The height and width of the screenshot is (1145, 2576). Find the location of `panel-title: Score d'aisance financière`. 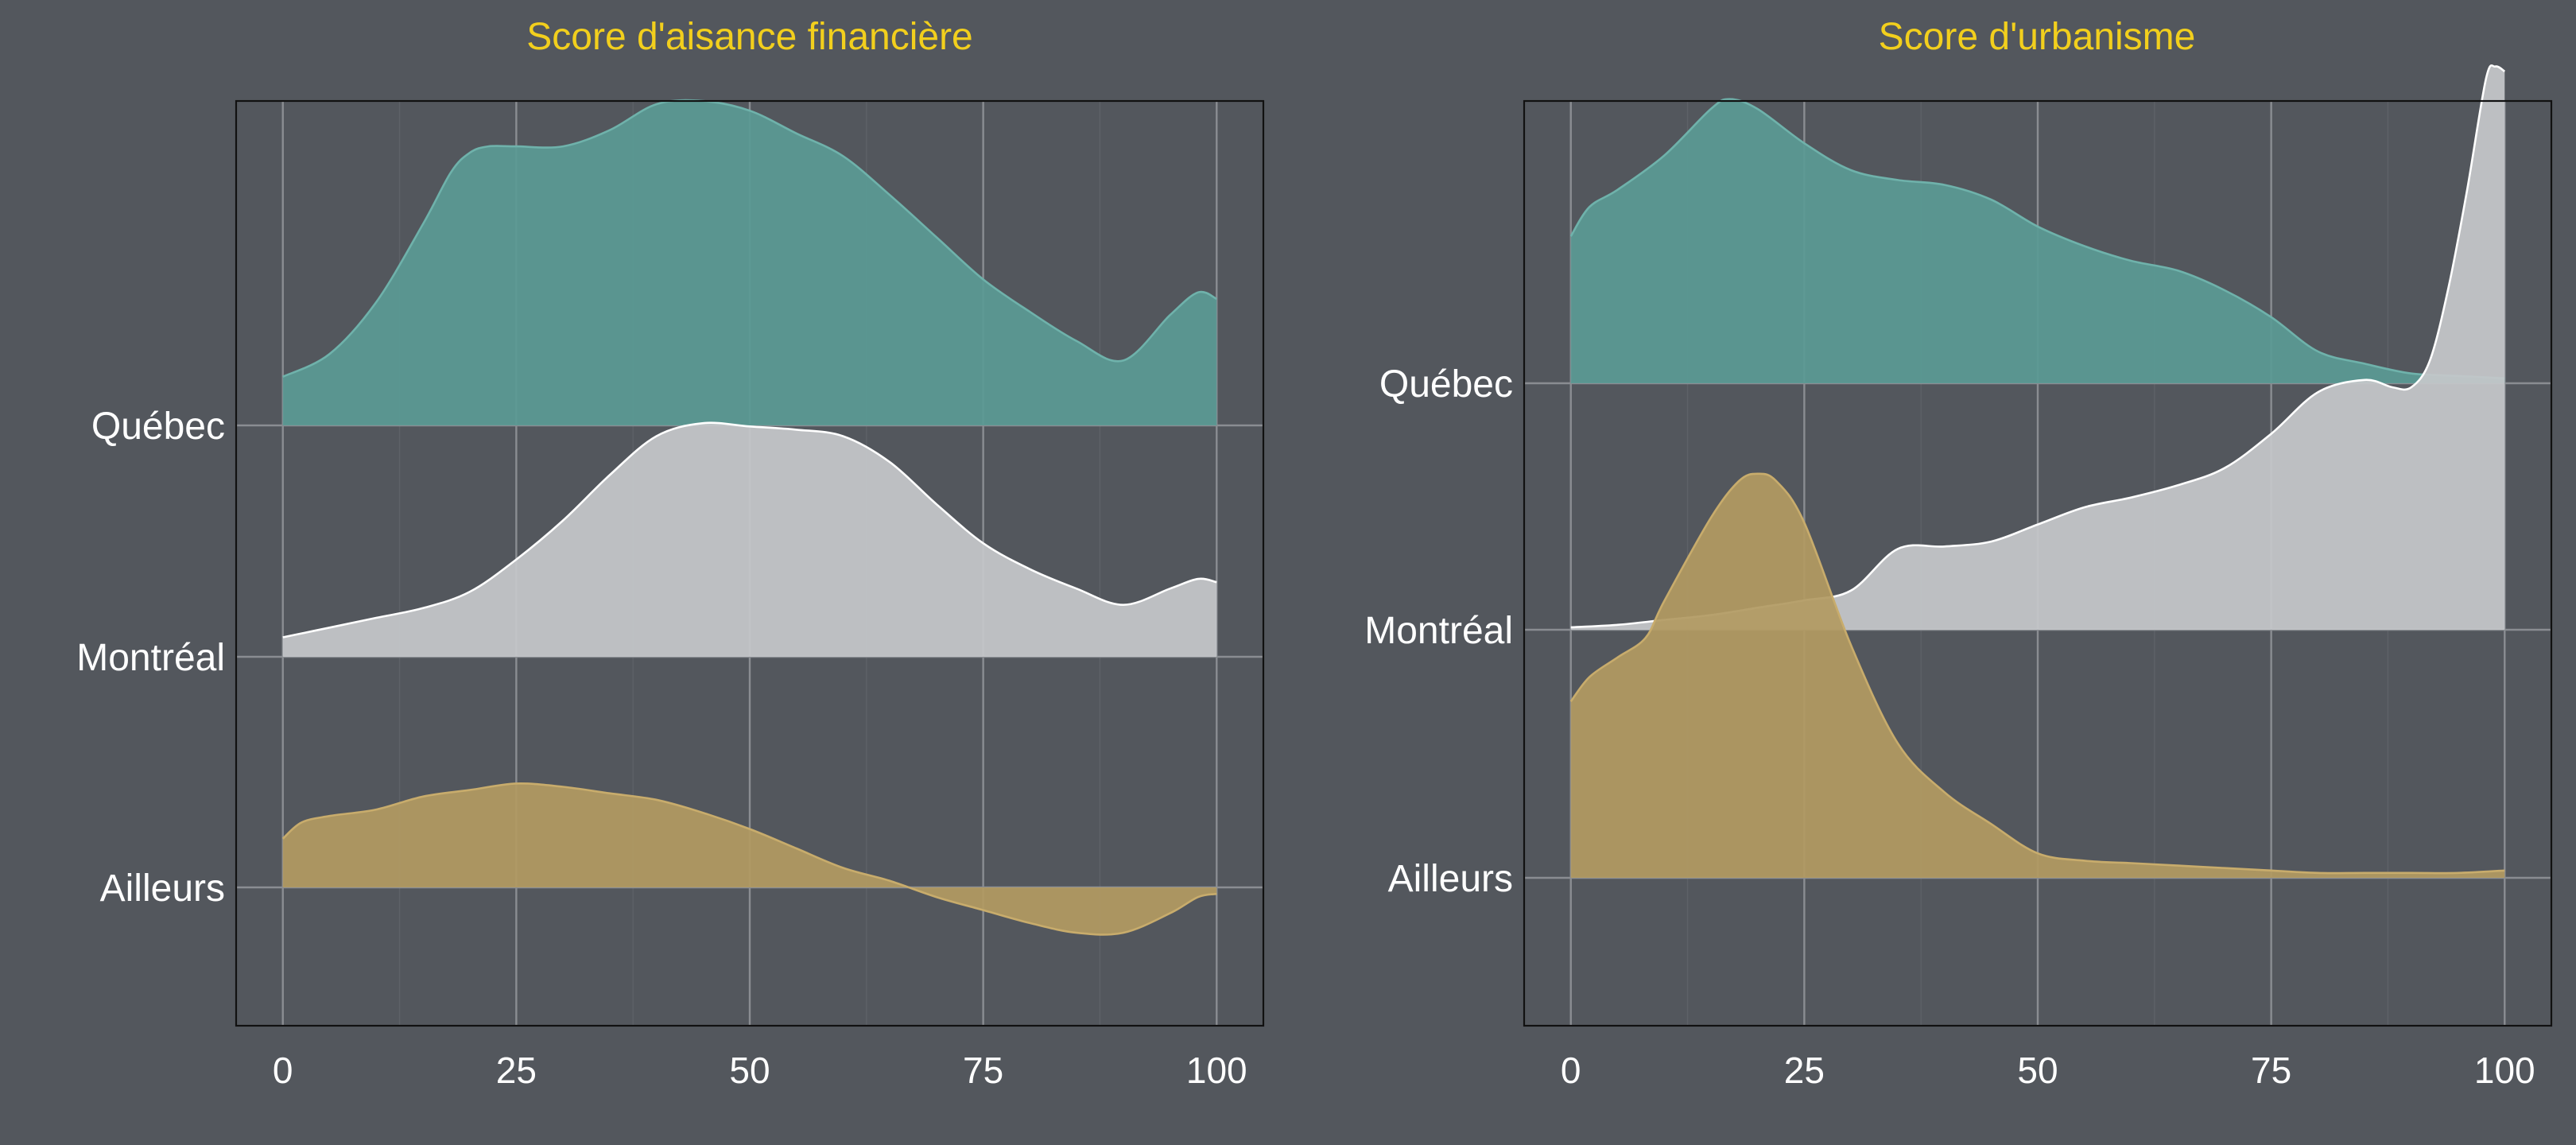

panel-title: Score d'aisance financière is located at coordinates (749, 37).